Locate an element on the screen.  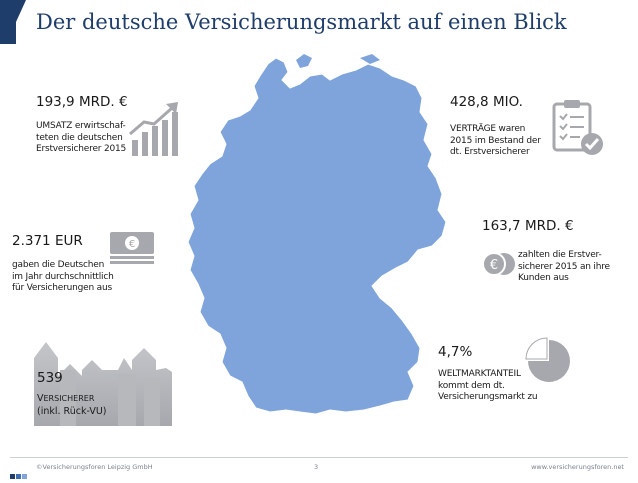
ausgaben-value: 2.371 EUR is located at coordinates (47, 241).